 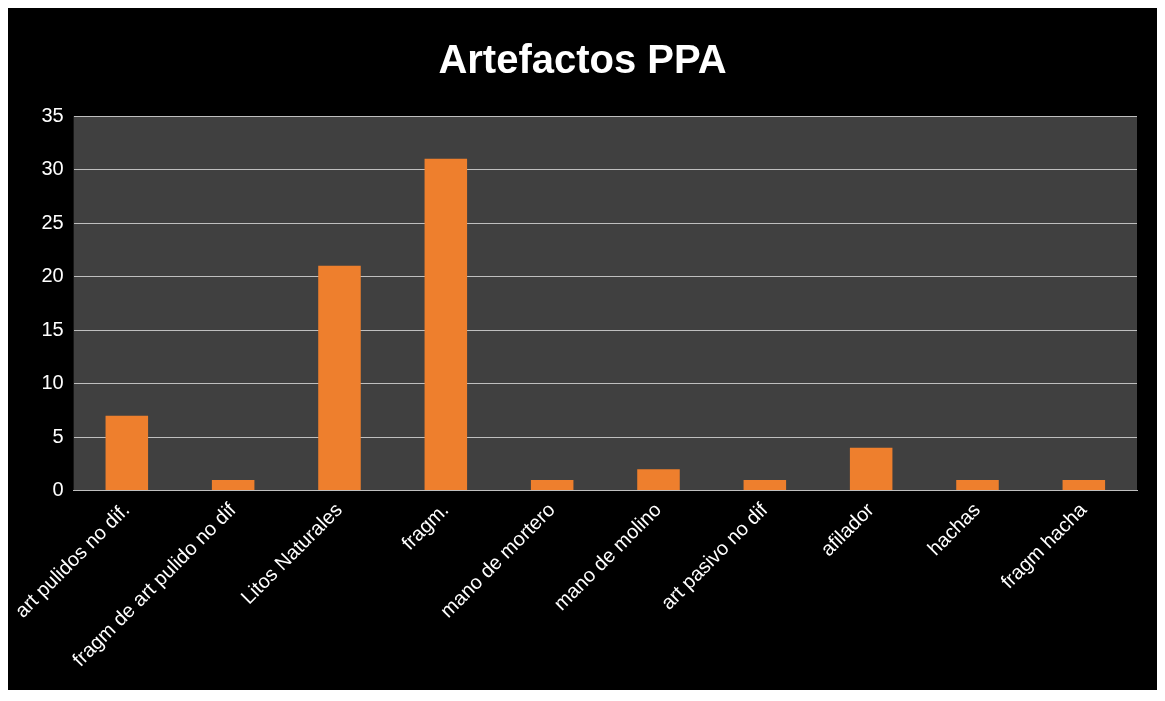 What do you see at coordinates (582, 59) in the screenshot?
I see `chart-title: Artefactos PPA` at bounding box center [582, 59].